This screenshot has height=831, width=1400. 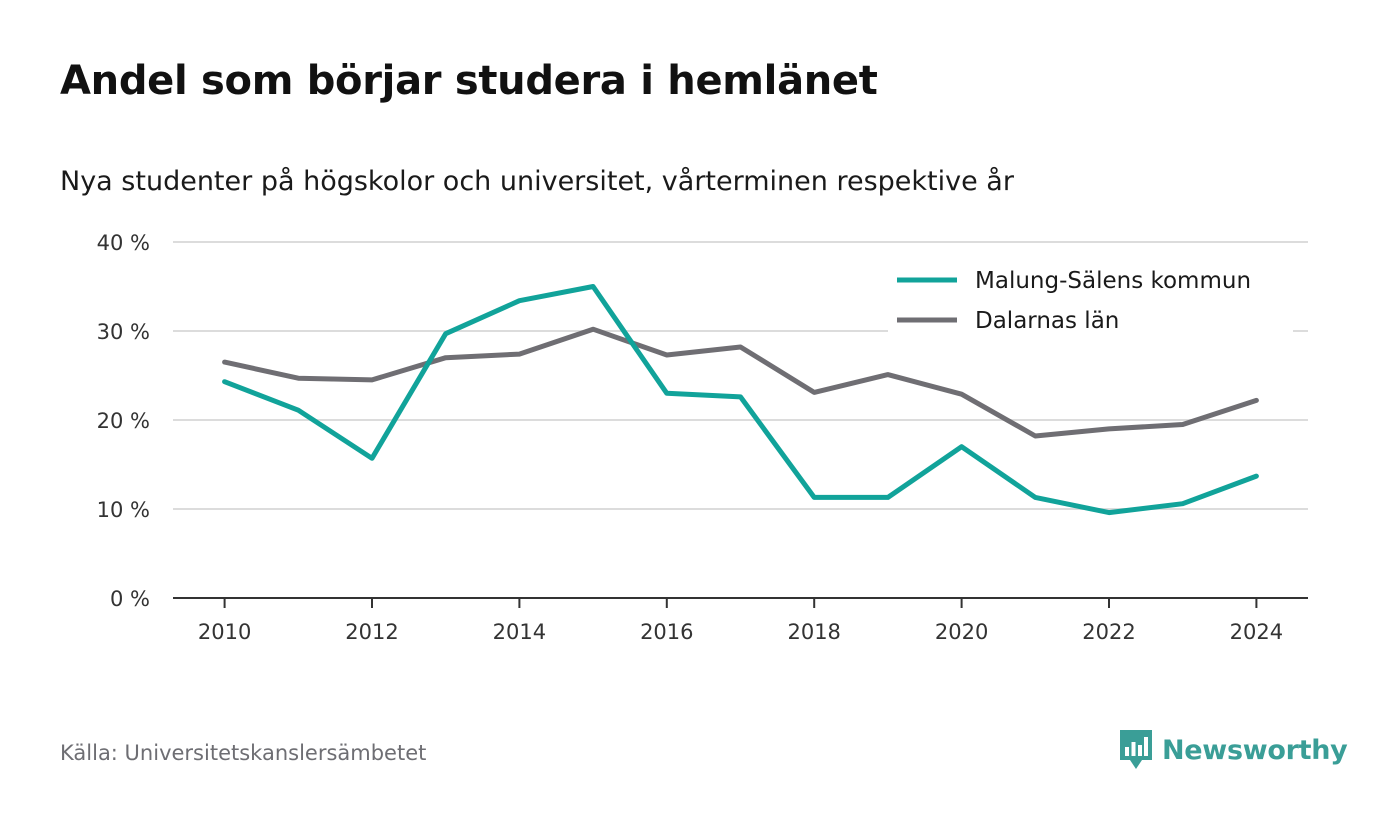 What do you see at coordinates (961, 632) in the screenshot?
I see `x-tick-label: 2020` at bounding box center [961, 632].